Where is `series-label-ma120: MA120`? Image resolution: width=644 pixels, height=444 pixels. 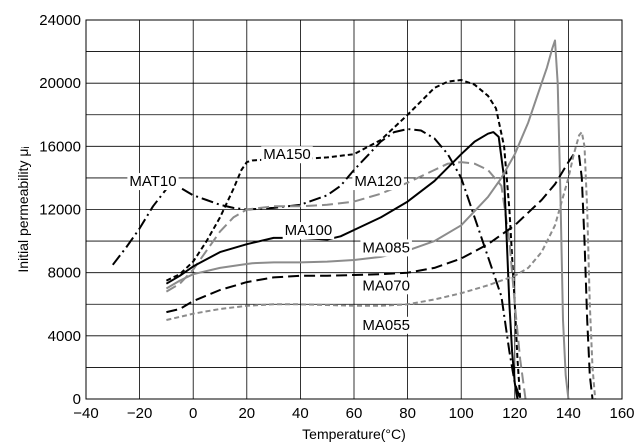
series-label-ma120: MA120 is located at coordinates (378, 181).